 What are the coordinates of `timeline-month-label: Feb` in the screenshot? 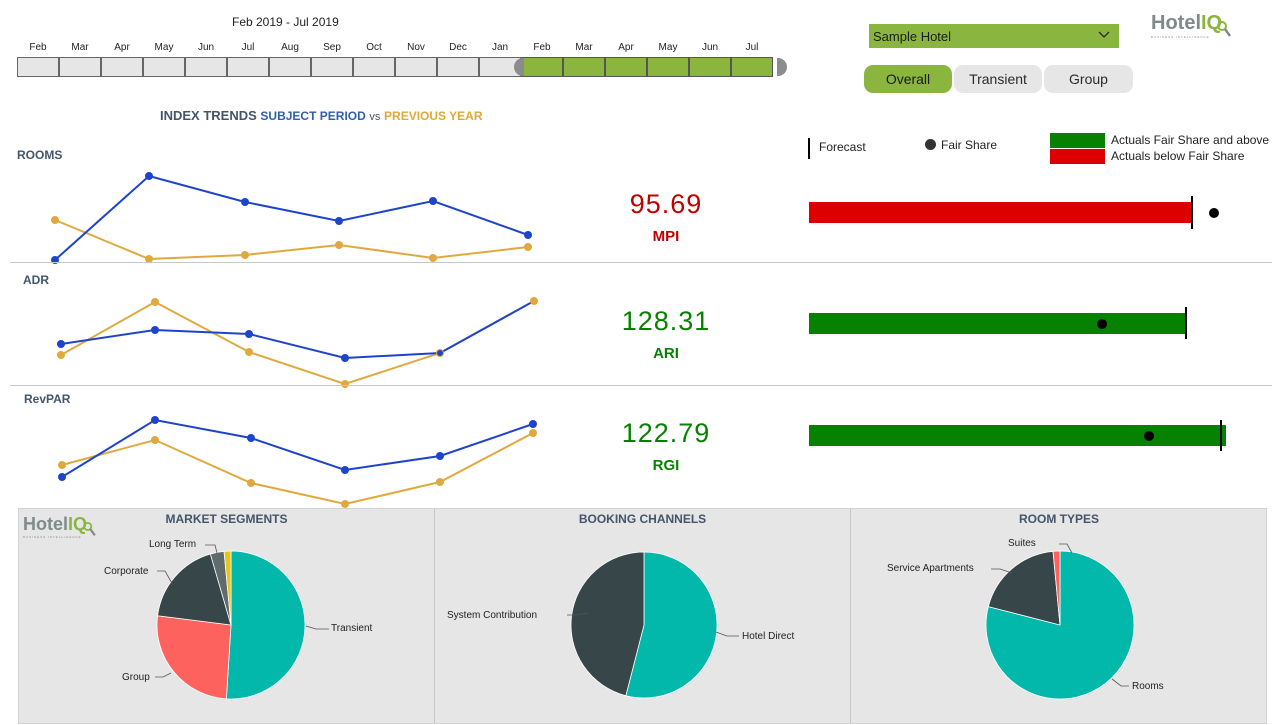 It's located at (38, 47).